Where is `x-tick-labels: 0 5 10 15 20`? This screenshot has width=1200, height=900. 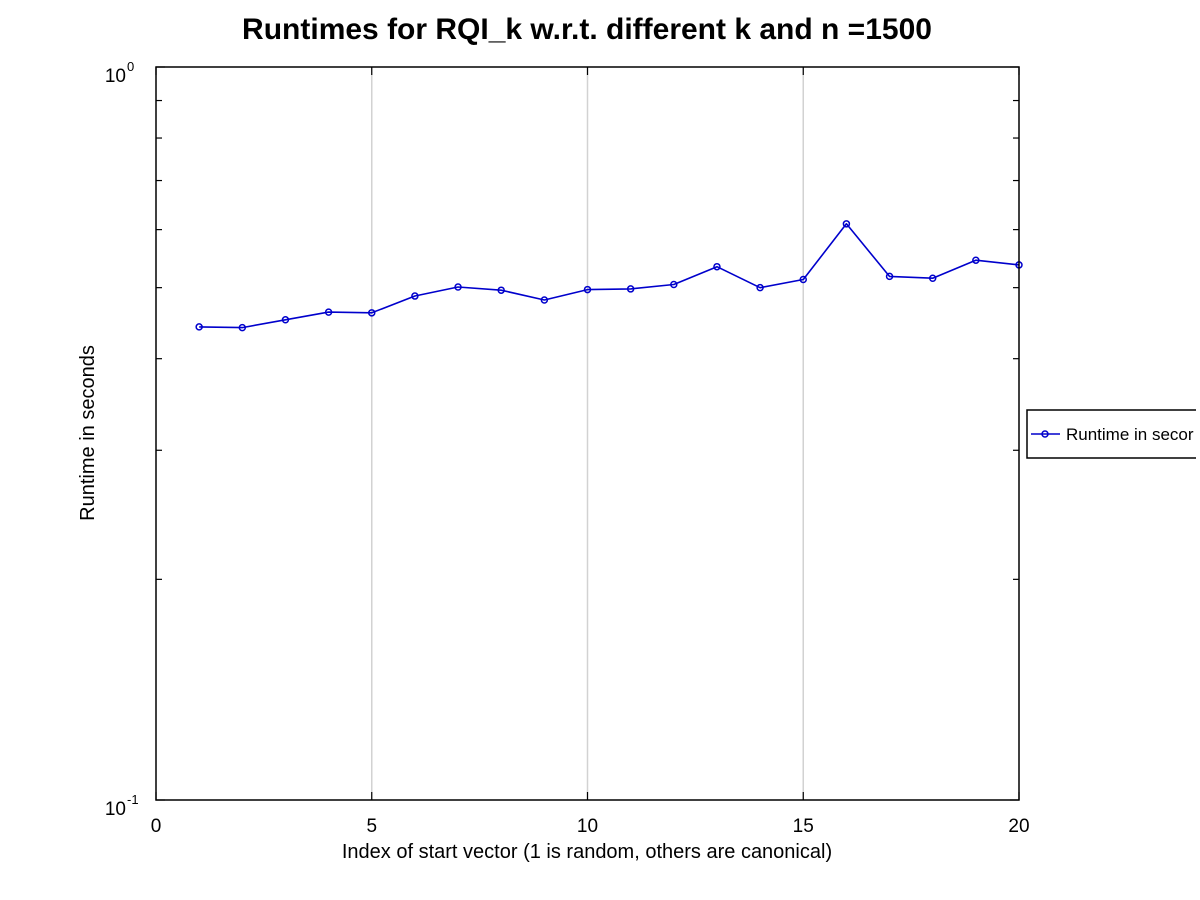 x-tick-labels: 0 5 10 15 20 is located at coordinates (590, 826).